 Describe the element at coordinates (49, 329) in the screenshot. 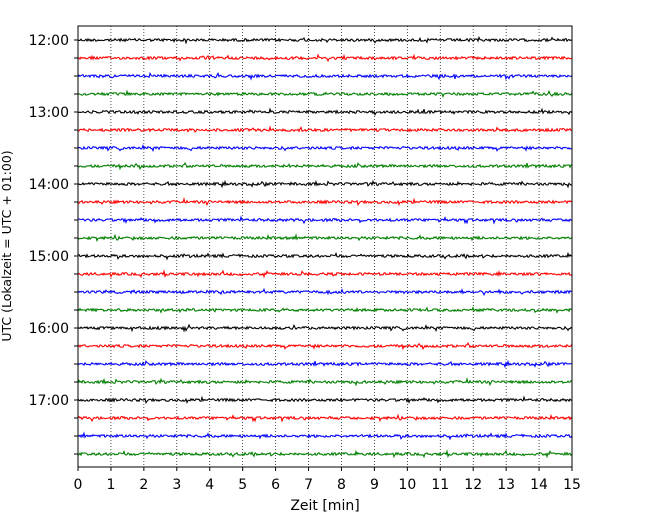

I see `y-tick-label: 16:00` at that location.